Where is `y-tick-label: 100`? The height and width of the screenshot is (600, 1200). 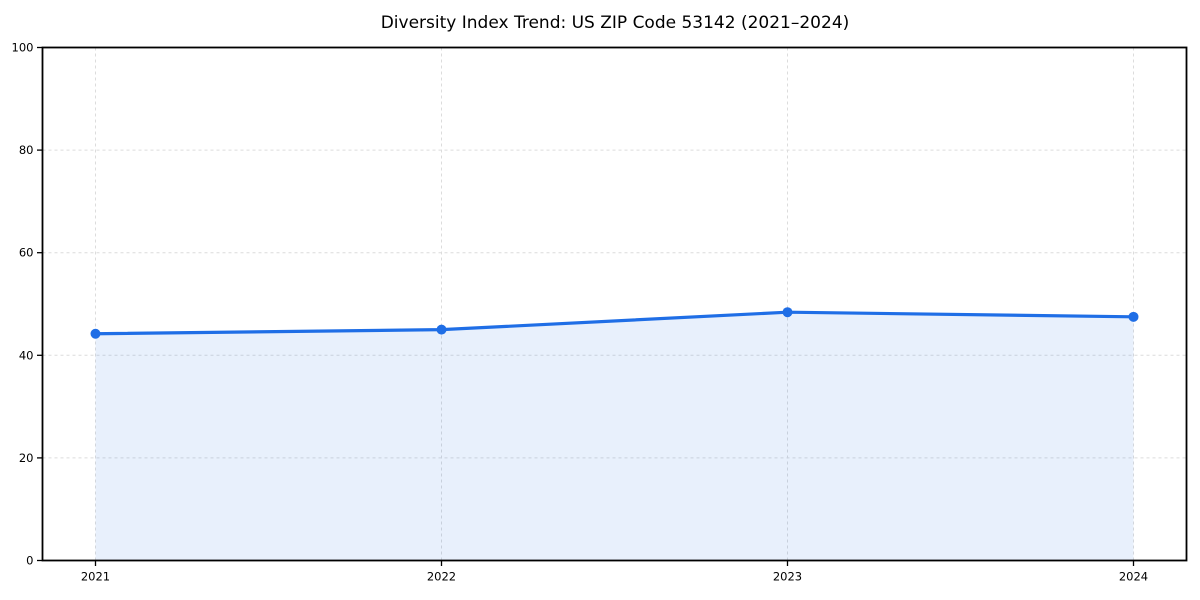
y-tick-label: 100 is located at coordinates (23, 48).